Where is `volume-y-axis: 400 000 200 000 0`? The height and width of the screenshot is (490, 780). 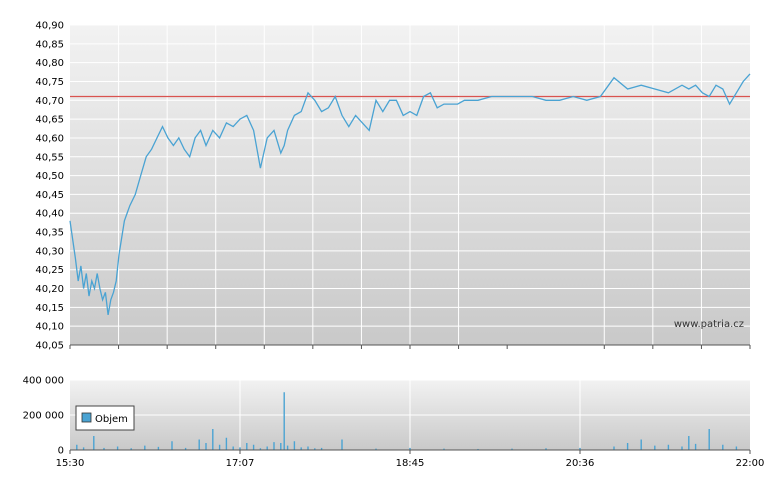
volume-y-axis: 400 000 200 000 0 is located at coordinates (43, 416).